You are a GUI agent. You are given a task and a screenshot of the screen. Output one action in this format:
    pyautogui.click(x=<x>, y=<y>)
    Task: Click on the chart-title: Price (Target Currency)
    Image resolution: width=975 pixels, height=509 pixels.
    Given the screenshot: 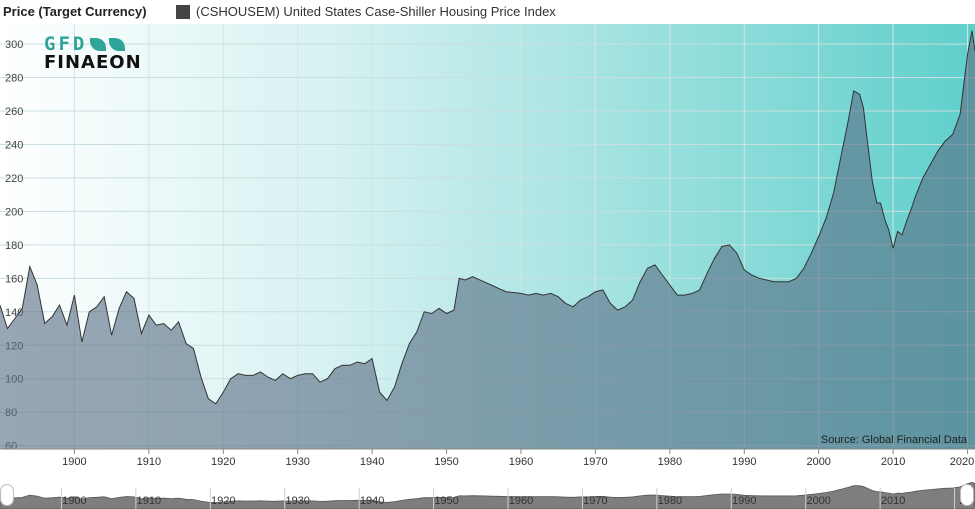 What is the action you would take?
    pyautogui.click(x=75, y=11)
    